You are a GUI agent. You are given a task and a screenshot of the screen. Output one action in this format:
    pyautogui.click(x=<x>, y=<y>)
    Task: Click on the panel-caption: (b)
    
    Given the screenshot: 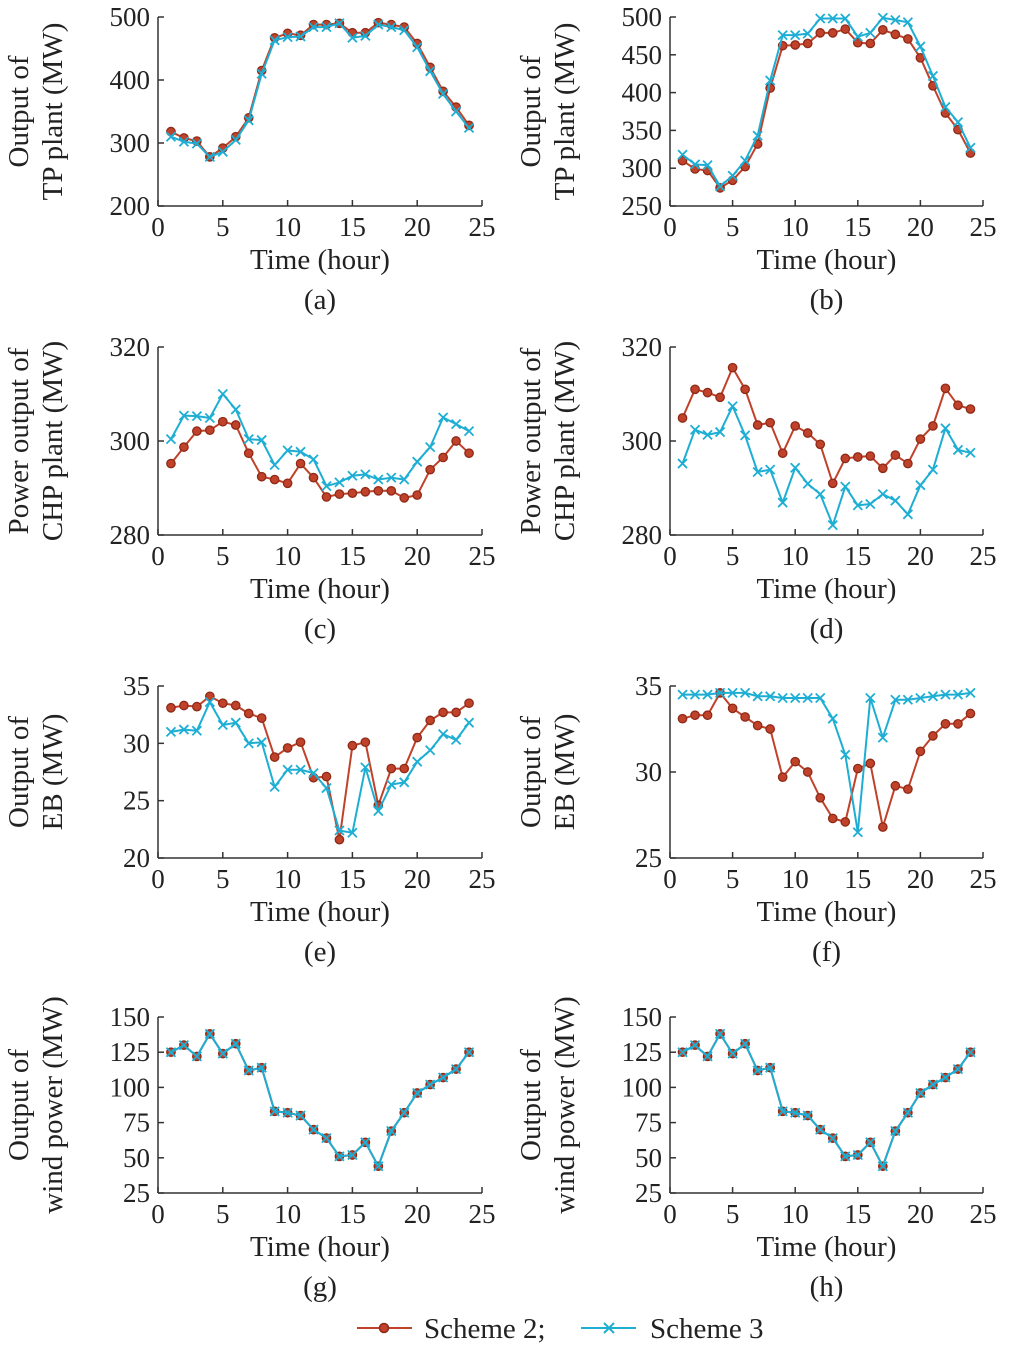 What is the action you would take?
    pyautogui.click(x=827, y=300)
    